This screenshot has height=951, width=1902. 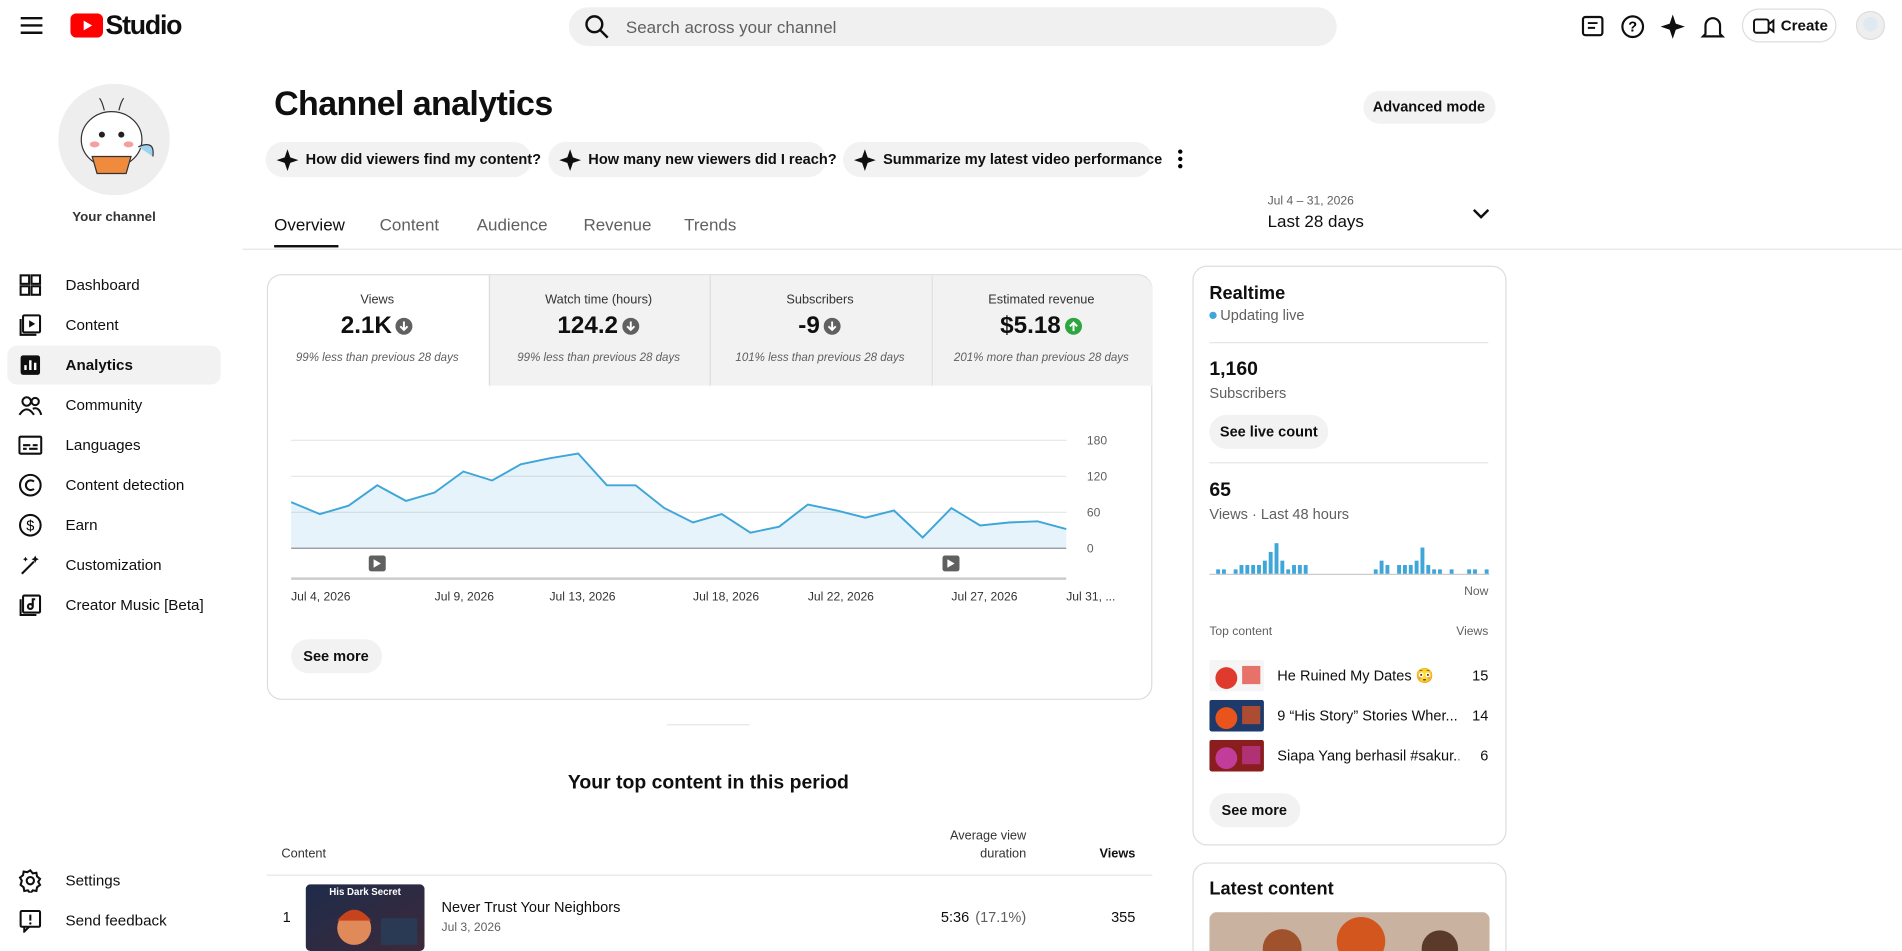 I want to click on see-live-count-button, so click(x=1269, y=431).